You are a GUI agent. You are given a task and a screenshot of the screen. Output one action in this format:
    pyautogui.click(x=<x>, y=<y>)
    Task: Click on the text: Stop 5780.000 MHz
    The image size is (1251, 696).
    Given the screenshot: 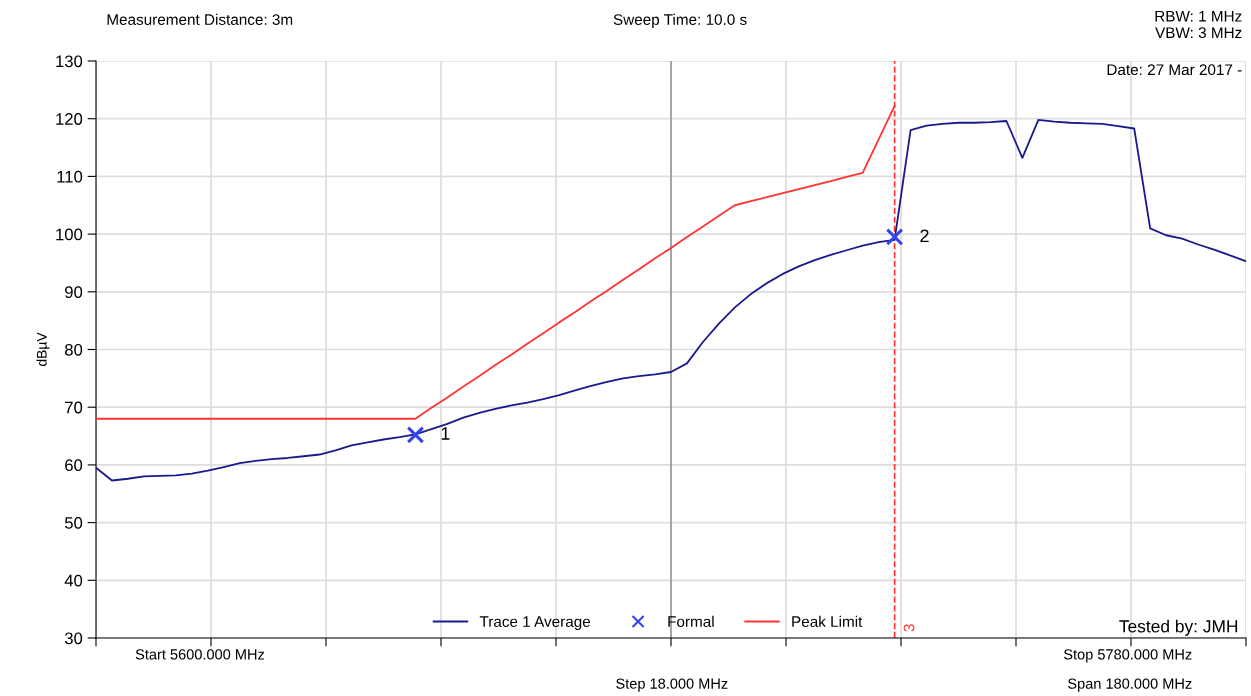 What is the action you would take?
    pyautogui.click(x=1127, y=656)
    